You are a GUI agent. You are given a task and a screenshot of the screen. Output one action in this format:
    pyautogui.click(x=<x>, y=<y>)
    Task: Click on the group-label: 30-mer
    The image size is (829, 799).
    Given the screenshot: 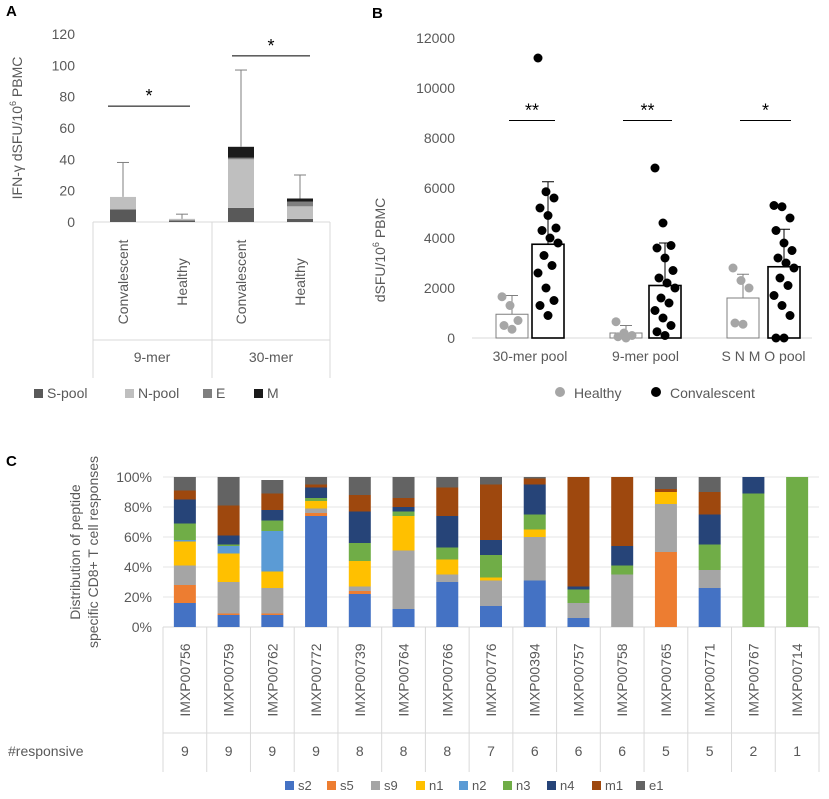 What is the action you would take?
    pyautogui.click(x=271, y=357)
    